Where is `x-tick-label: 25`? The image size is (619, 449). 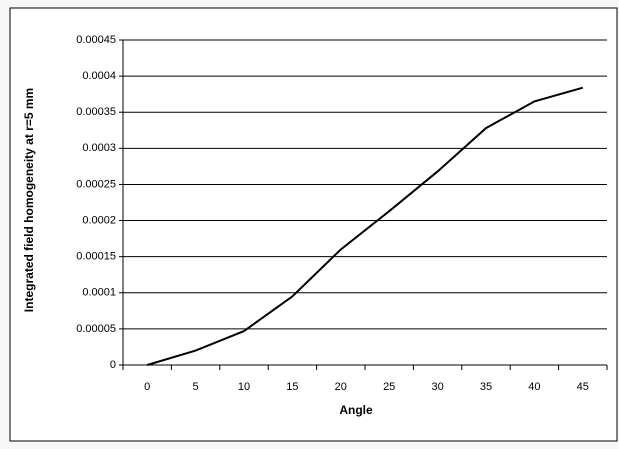 x-tick-label: 25 is located at coordinates (389, 387).